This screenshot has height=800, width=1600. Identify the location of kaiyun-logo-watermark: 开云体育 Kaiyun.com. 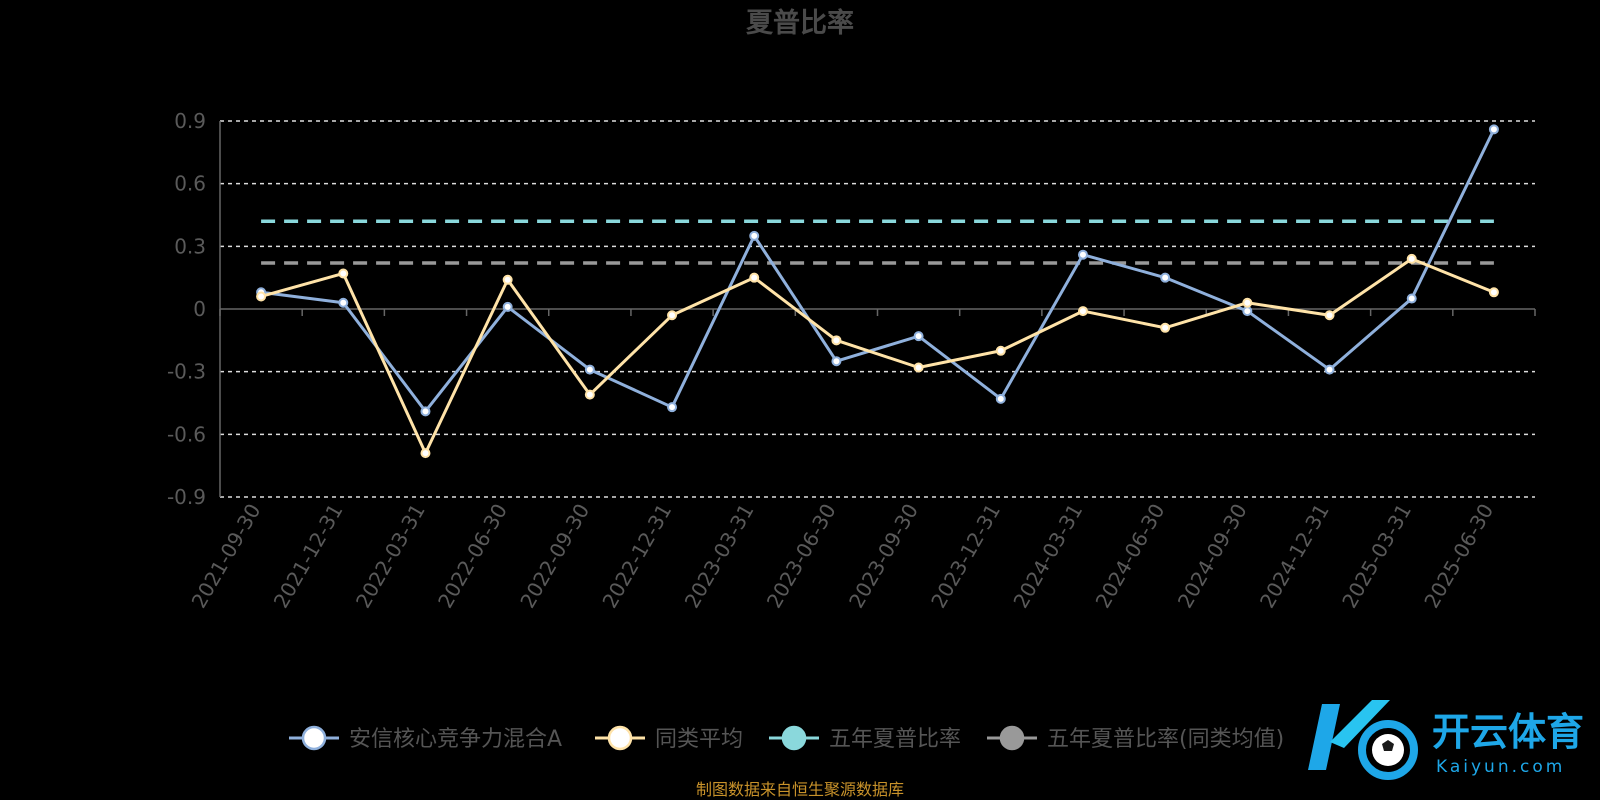
(1446, 740).